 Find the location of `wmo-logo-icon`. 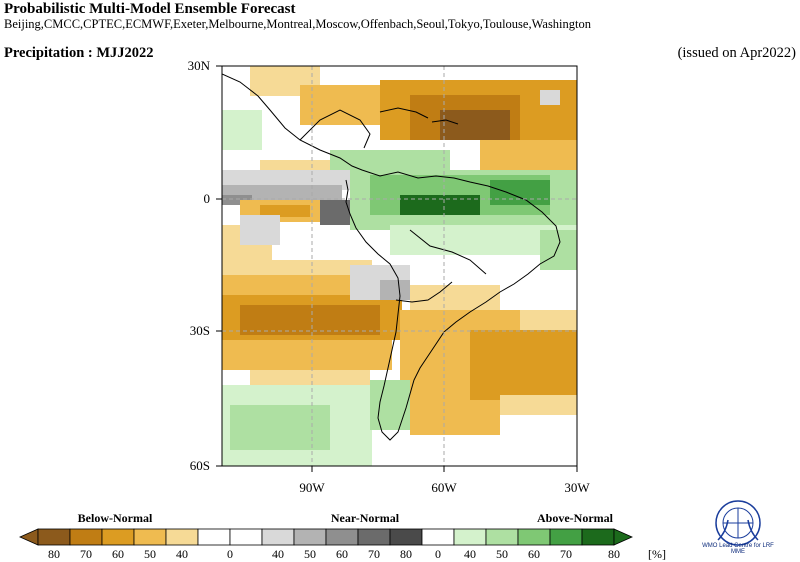

wmo-logo-icon is located at coordinates (738, 523).